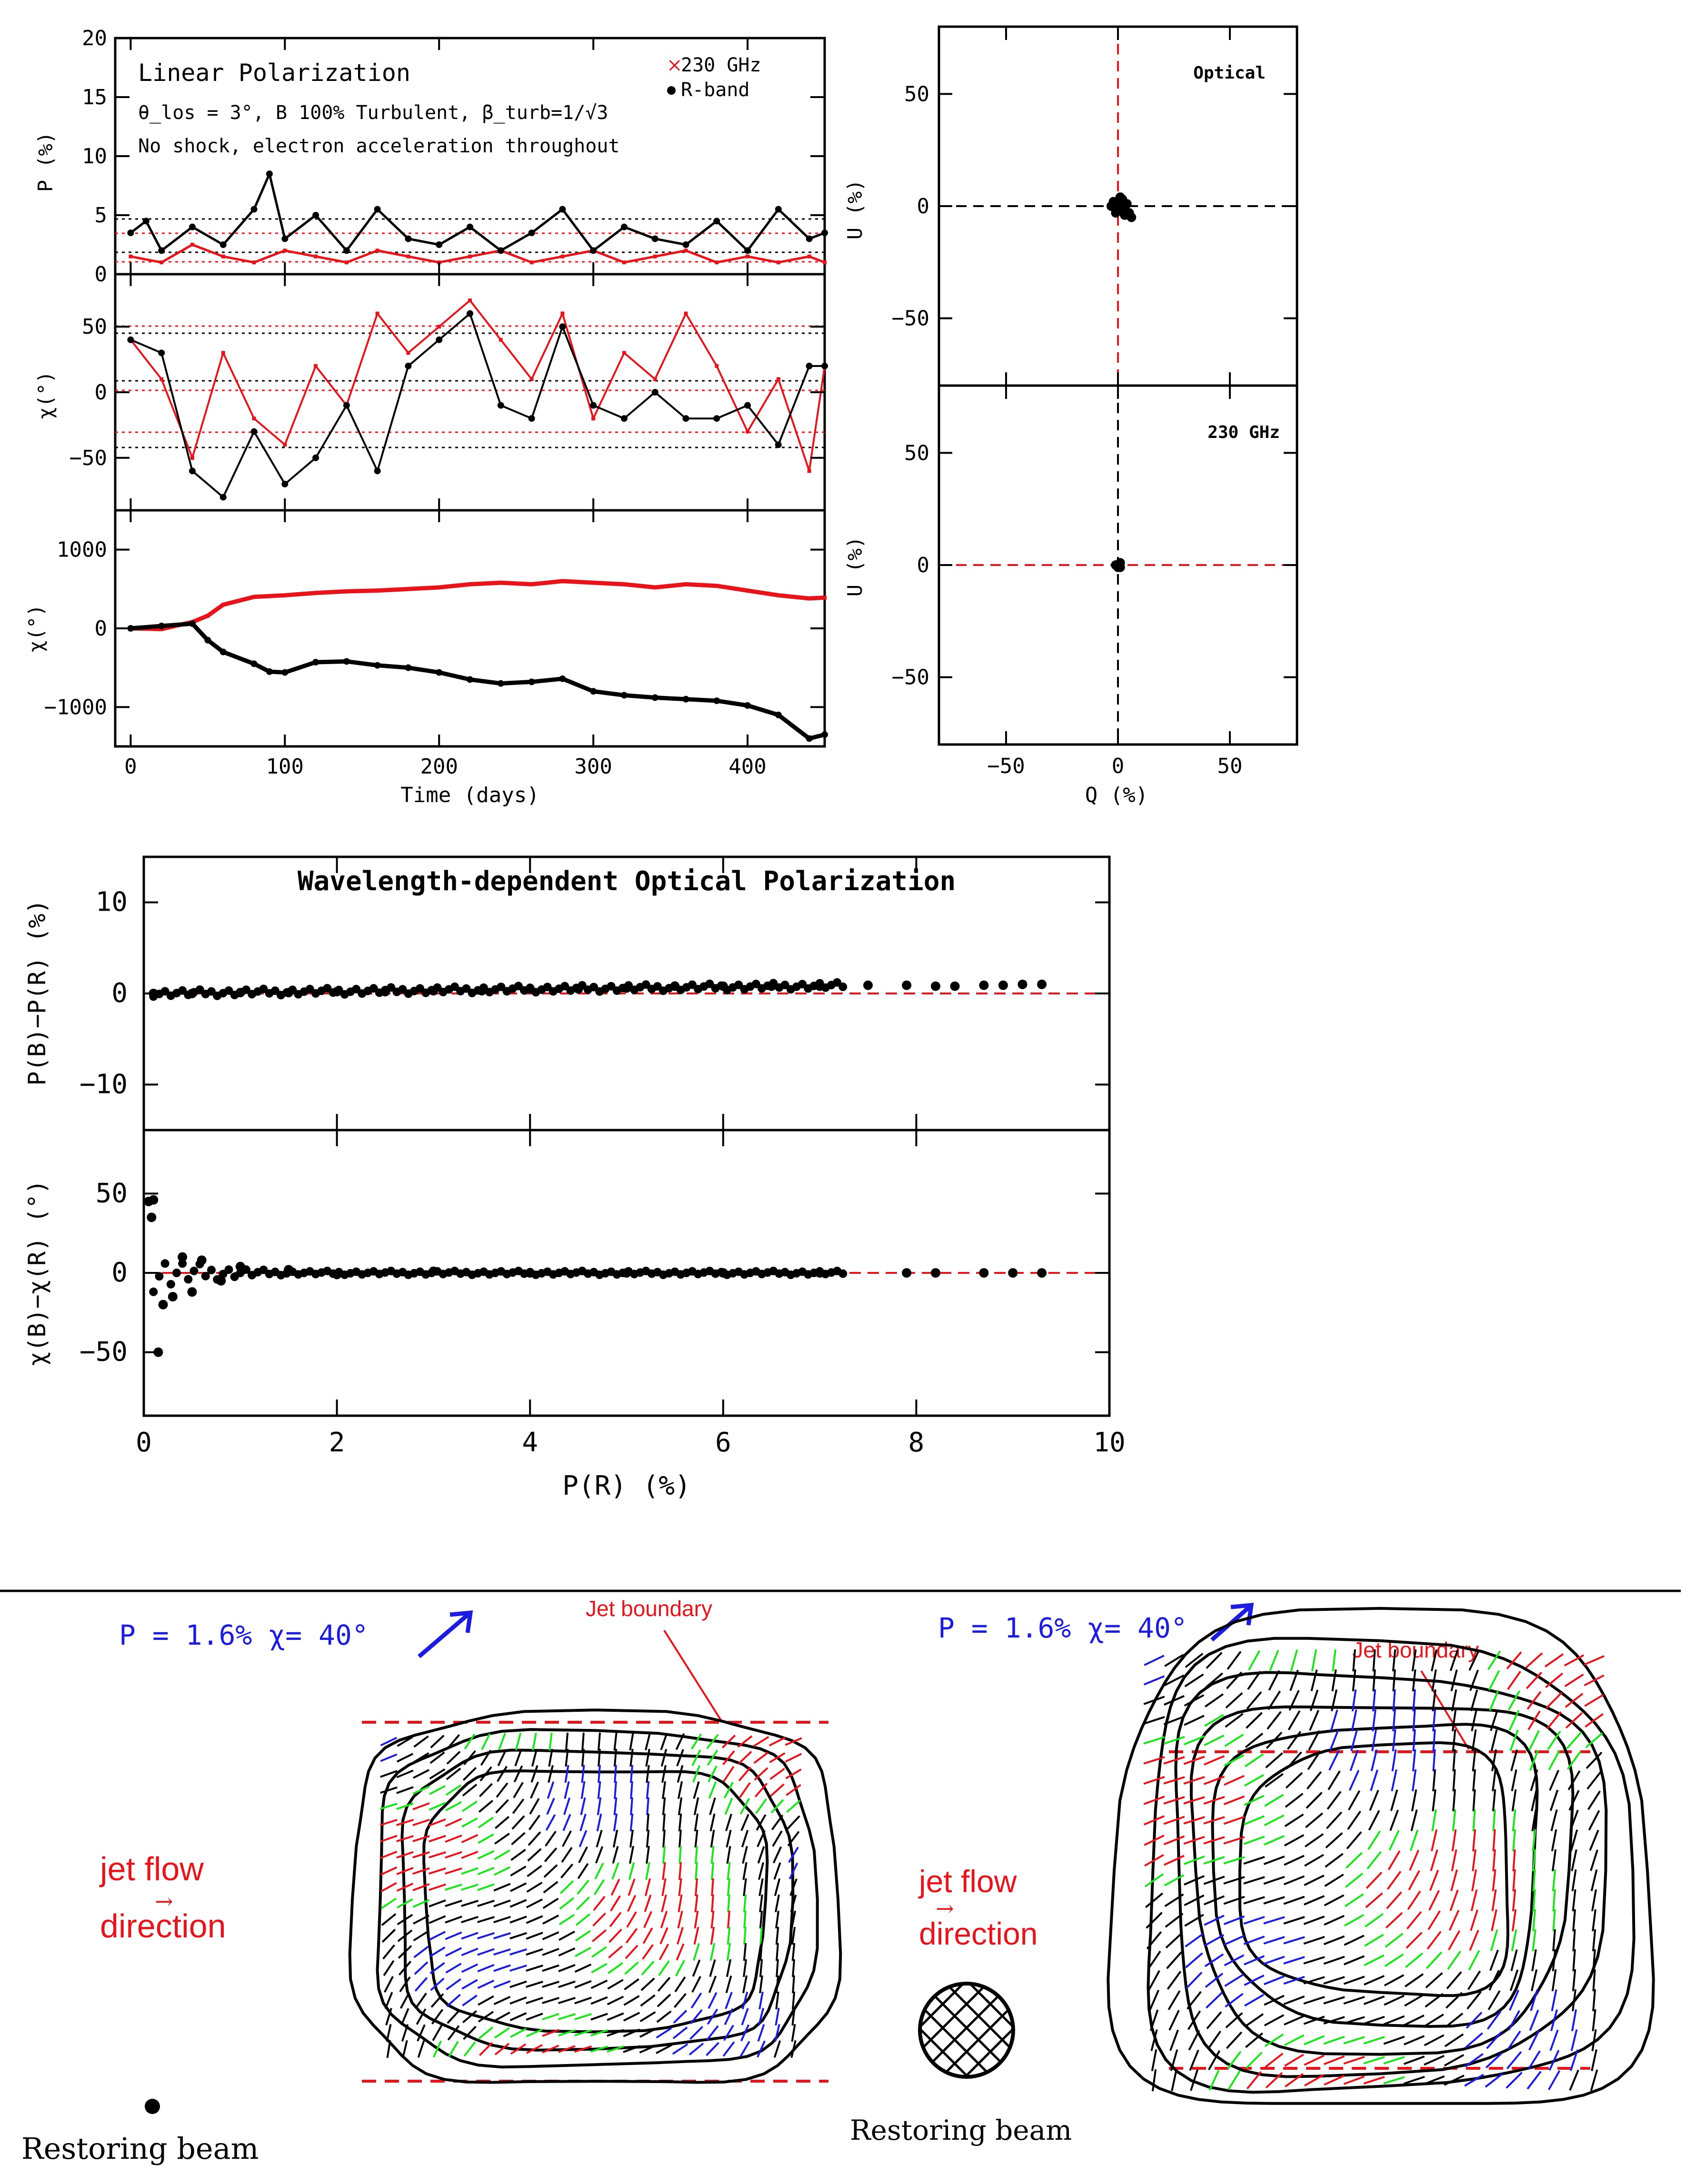 Image resolution: width=1696 pixels, height=2184 pixels. What do you see at coordinates (855, 566) in the screenshot?
I see `y-axis-label: U (%)` at bounding box center [855, 566].